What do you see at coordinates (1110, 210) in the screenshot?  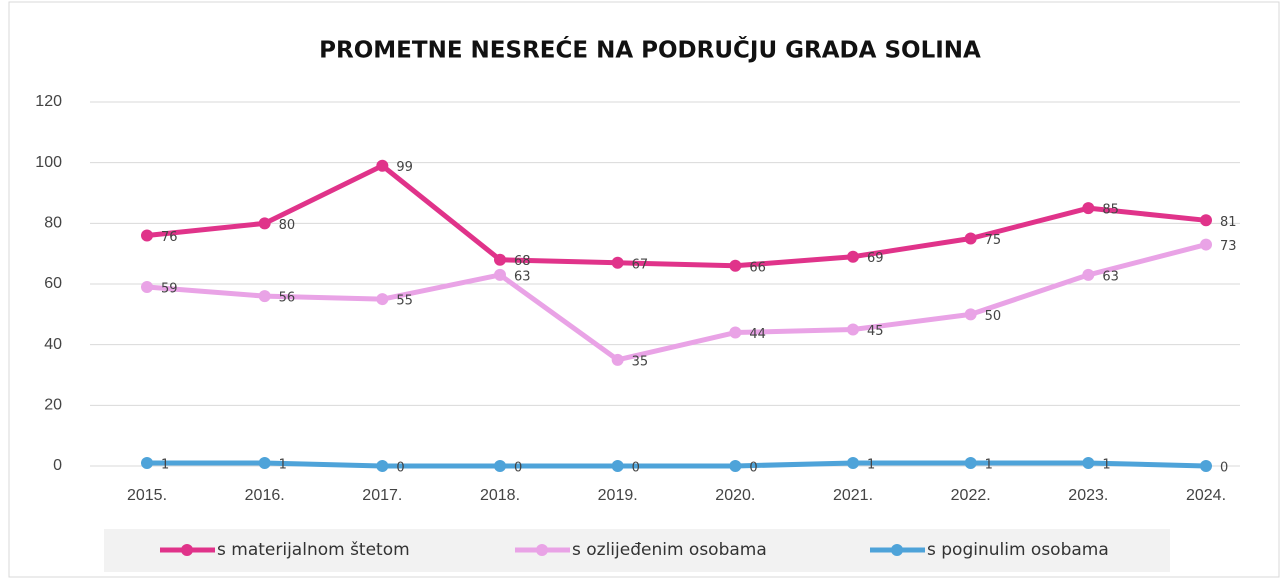 I see `data-label: 85` at bounding box center [1110, 210].